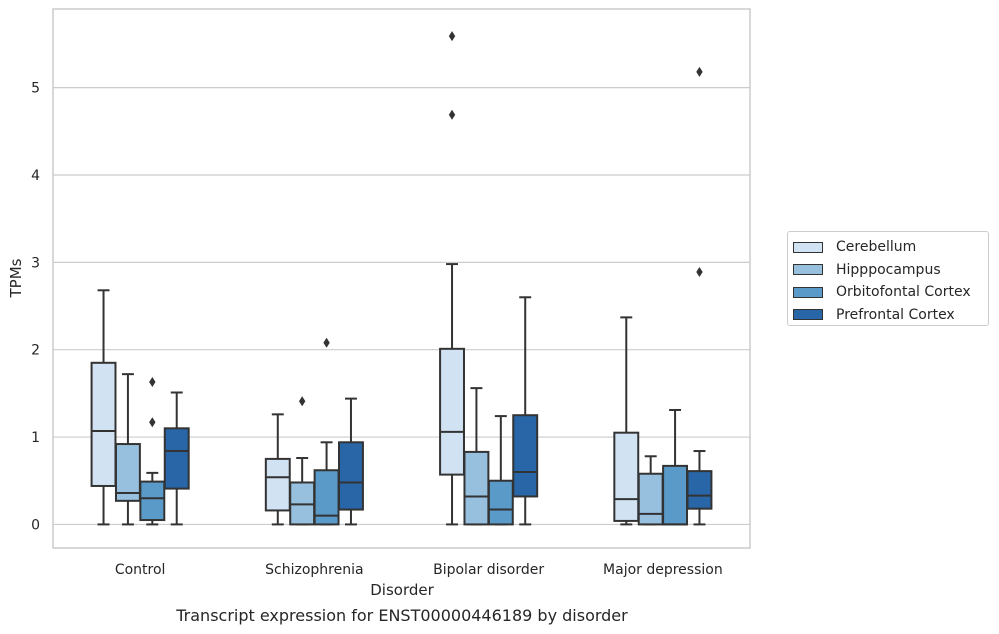 The image size is (999, 634). Describe the element at coordinates (140, 570) in the screenshot. I see `x-tick-label: Control` at that location.